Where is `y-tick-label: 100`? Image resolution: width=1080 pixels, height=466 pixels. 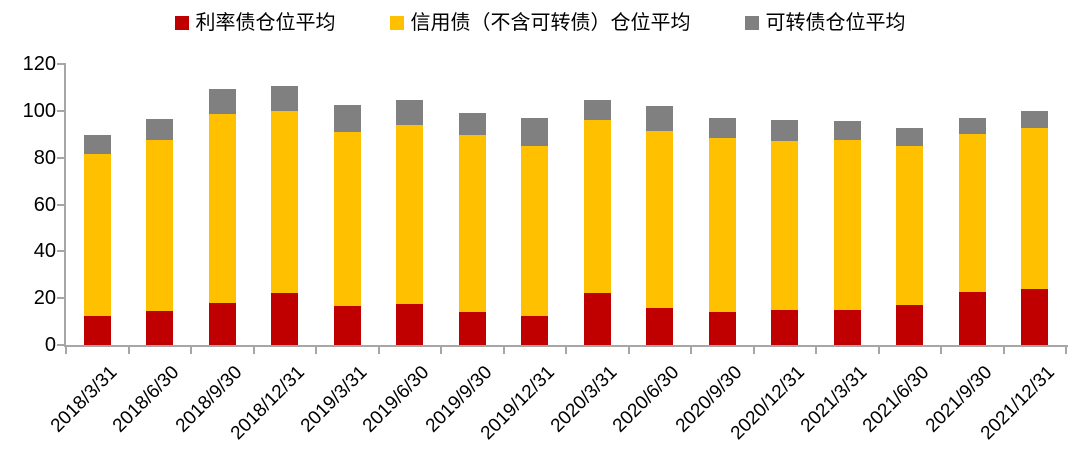
y-tick-label: 100 is located at coordinates (39, 110).